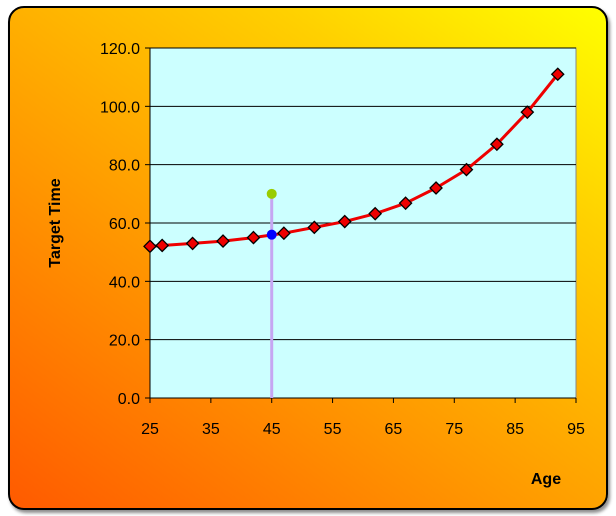 The width and height of the screenshot is (616, 516). I want to click on age-marker-top-point, so click(271, 193).